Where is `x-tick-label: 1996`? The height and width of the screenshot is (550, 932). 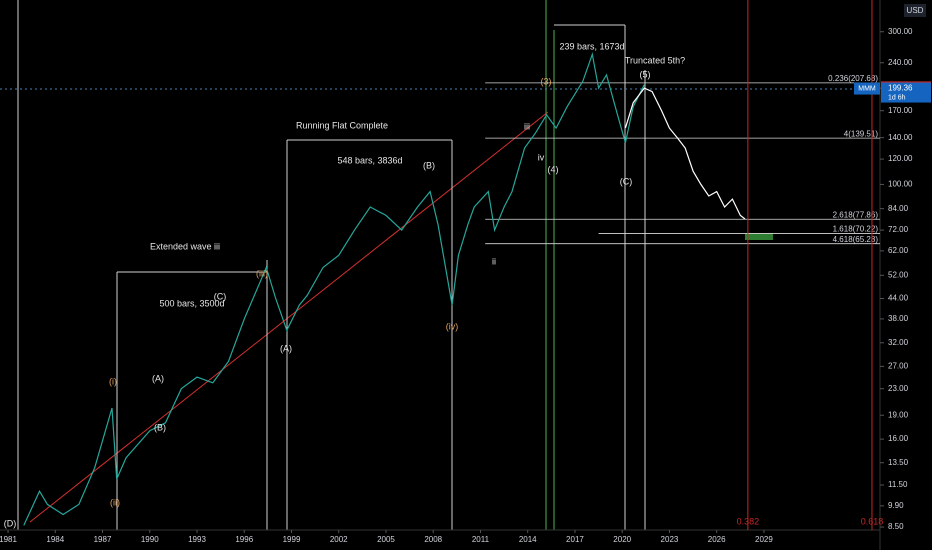 x-tick-label: 1996 is located at coordinates (244, 539).